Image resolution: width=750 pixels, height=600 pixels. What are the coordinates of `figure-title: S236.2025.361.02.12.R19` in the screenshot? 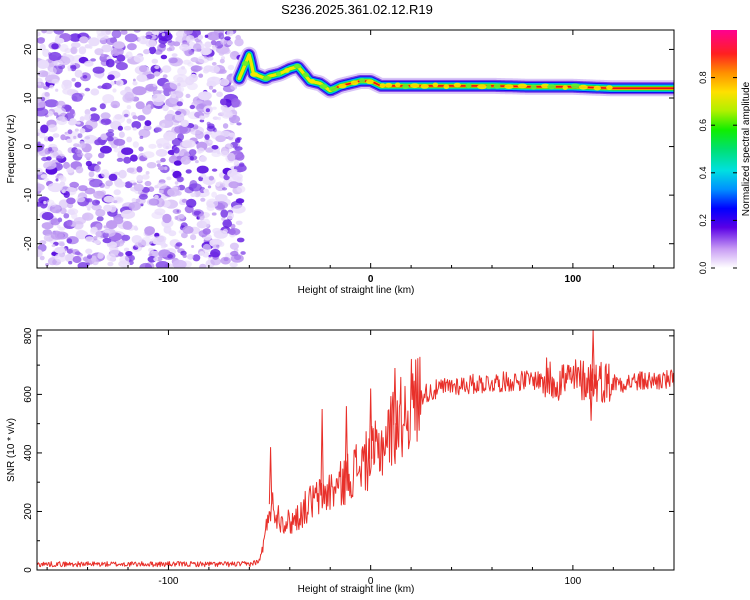 It's located at (357, 9).